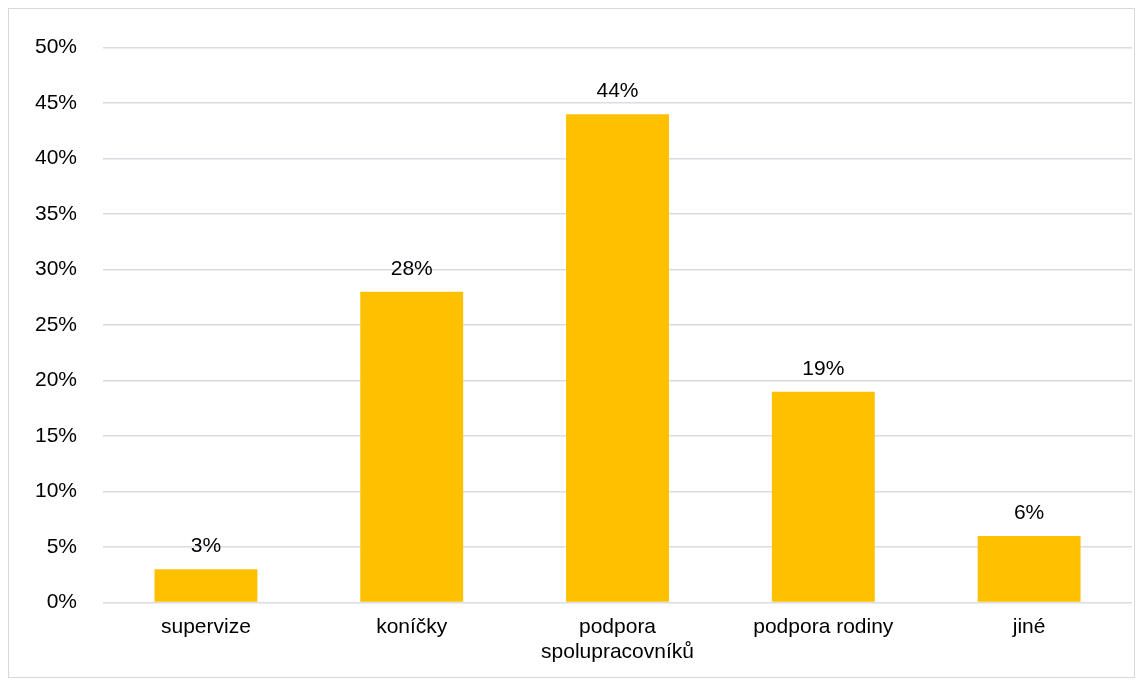 This screenshot has height=686, width=1143. I want to click on y-tick-label: 0%, so click(62, 601).